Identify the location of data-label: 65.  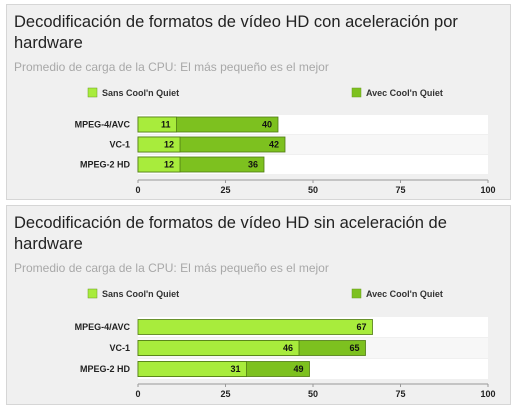
(354, 348).